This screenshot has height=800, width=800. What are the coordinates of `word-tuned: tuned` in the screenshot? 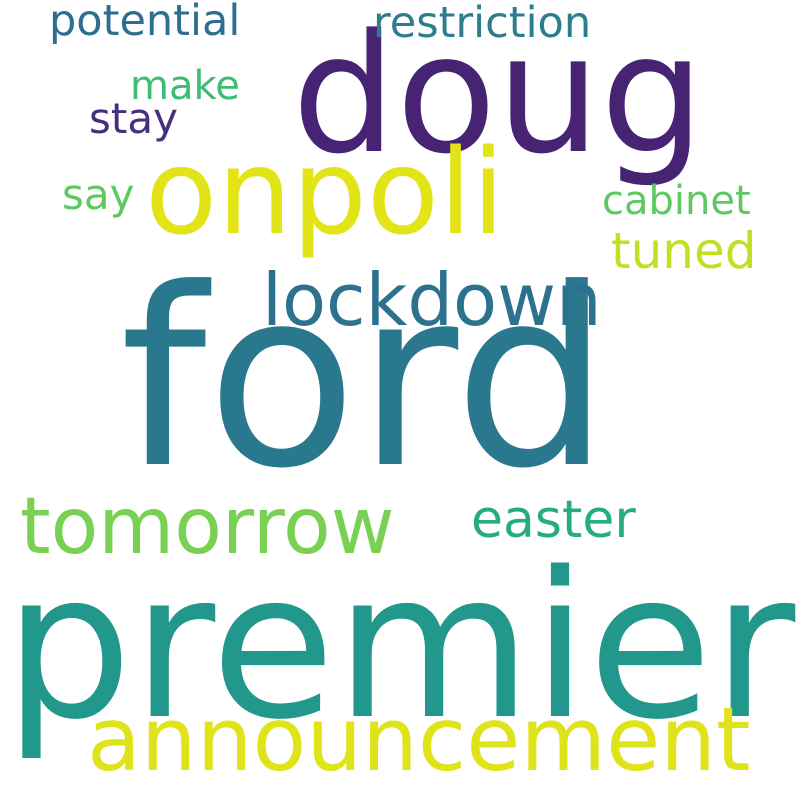 It's located at (684, 251).